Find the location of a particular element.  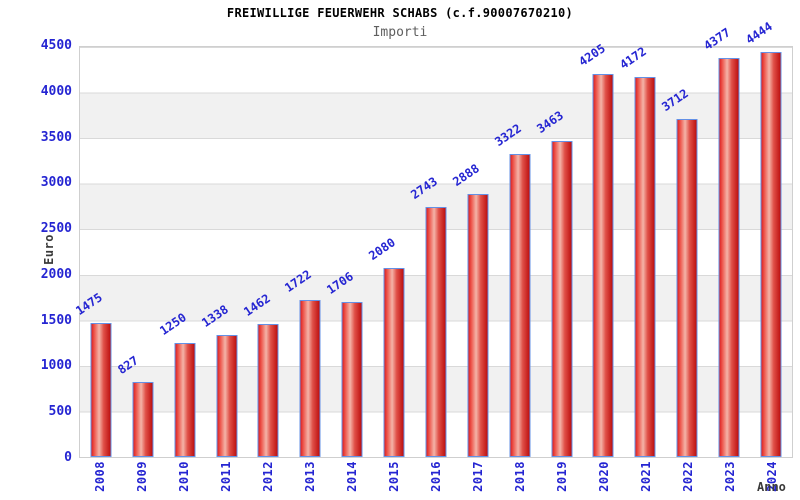

bar-slot-2015: 2080 is located at coordinates (390, 252).